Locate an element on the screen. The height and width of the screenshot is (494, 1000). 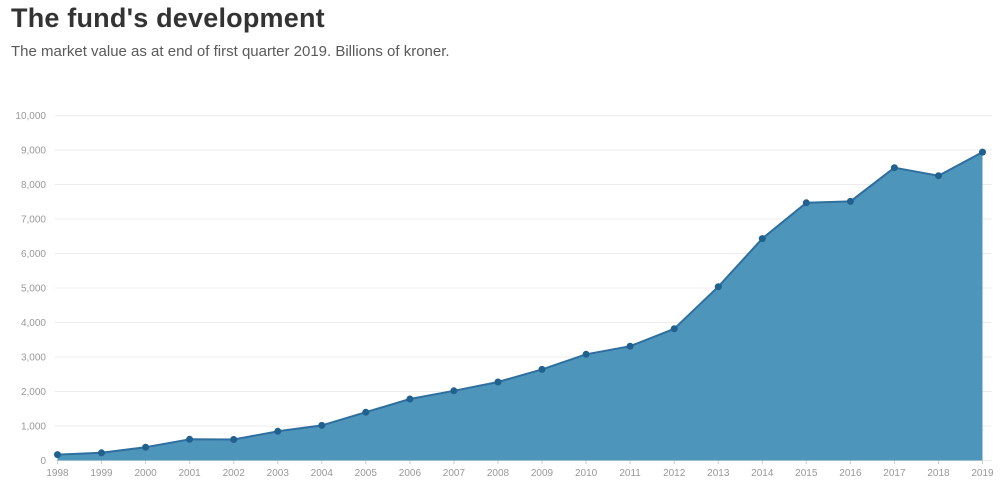
y-axis-tick-label: 6,000 is located at coordinates (33, 254).